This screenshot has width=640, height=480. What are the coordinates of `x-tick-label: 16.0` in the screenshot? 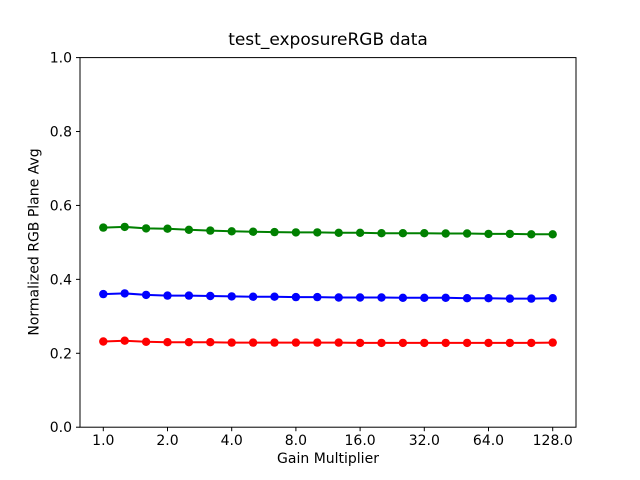 It's located at (360, 441).